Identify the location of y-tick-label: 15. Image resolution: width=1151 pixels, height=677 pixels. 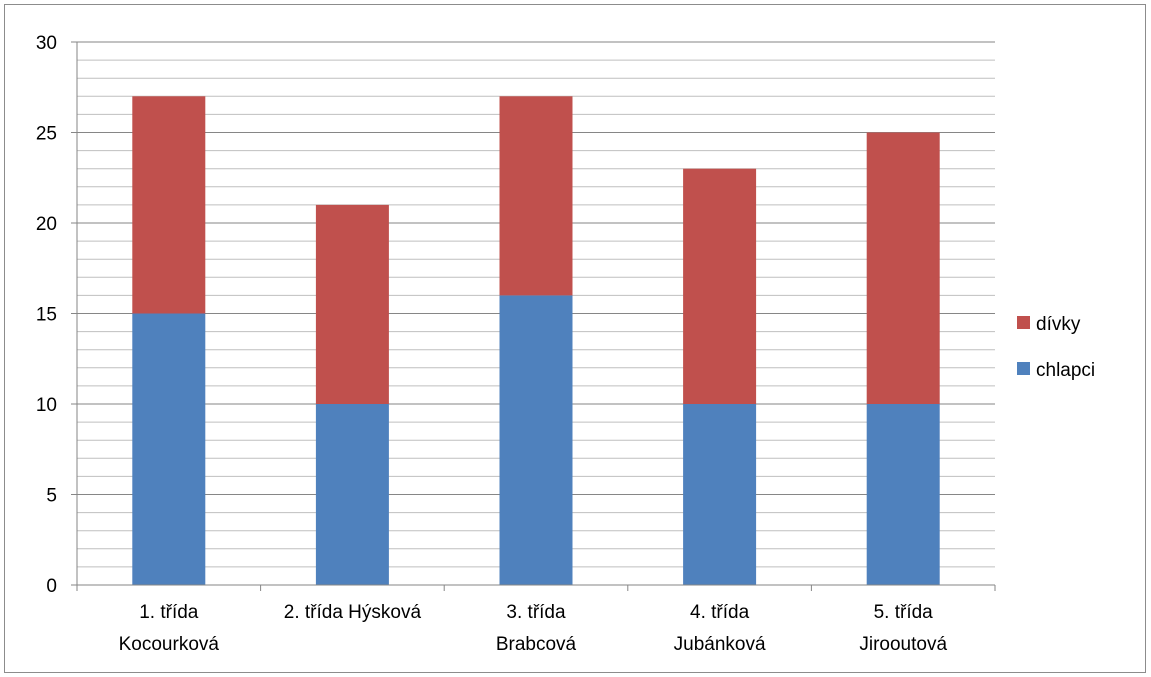
(46, 315).